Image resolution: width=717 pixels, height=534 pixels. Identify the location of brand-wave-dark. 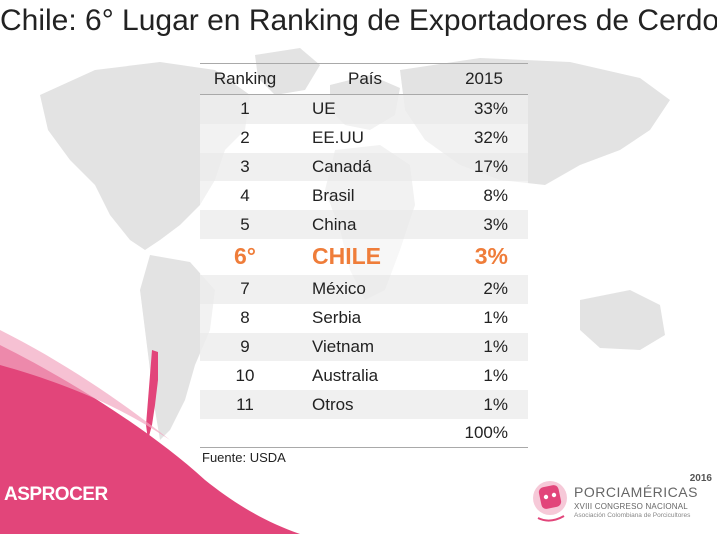
(150, 439).